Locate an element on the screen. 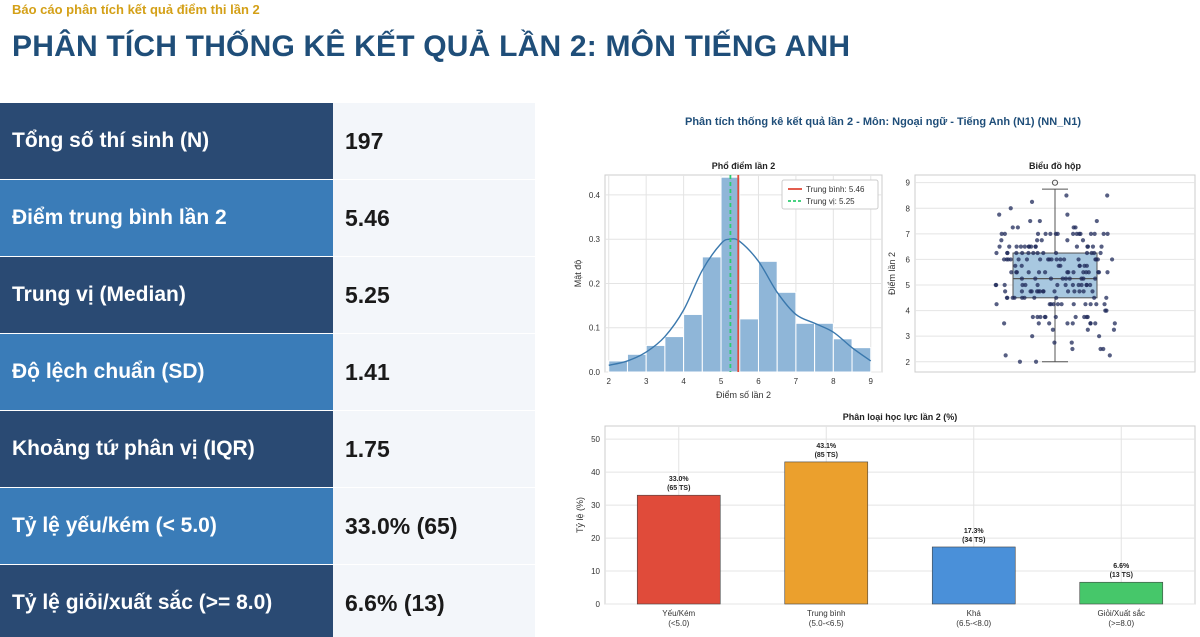  category-bar-value: 43.1% is located at coordinates (826, 446).